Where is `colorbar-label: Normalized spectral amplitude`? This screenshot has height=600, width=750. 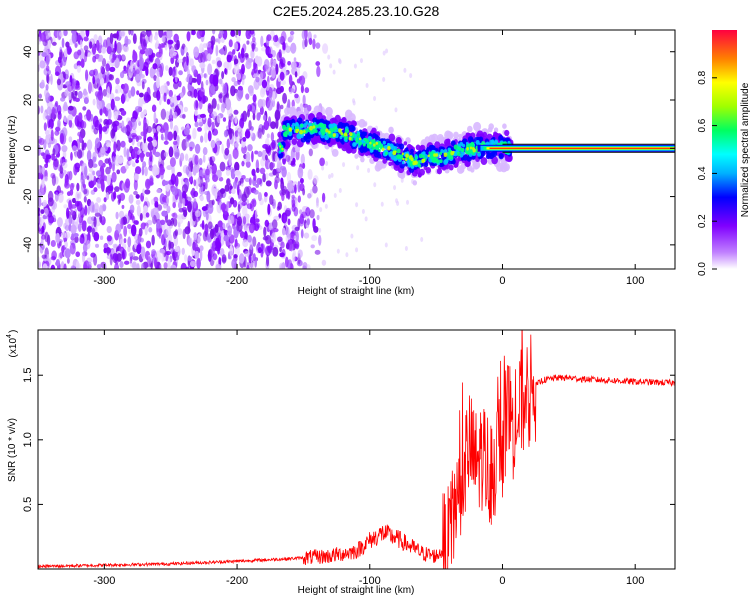 colorbar-label: Normalized spectral amplitude is located at coordinates (745, 149).